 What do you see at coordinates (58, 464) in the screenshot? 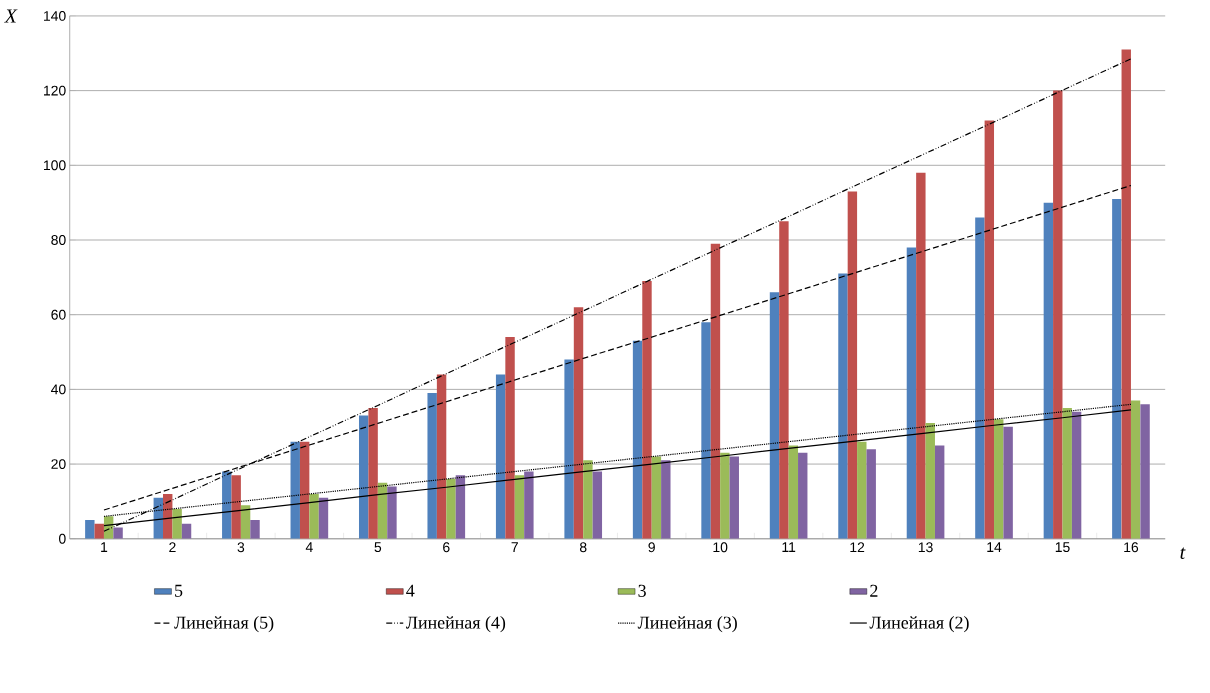
I see `y-tick-label: 20` at bounding box center [58, 464].